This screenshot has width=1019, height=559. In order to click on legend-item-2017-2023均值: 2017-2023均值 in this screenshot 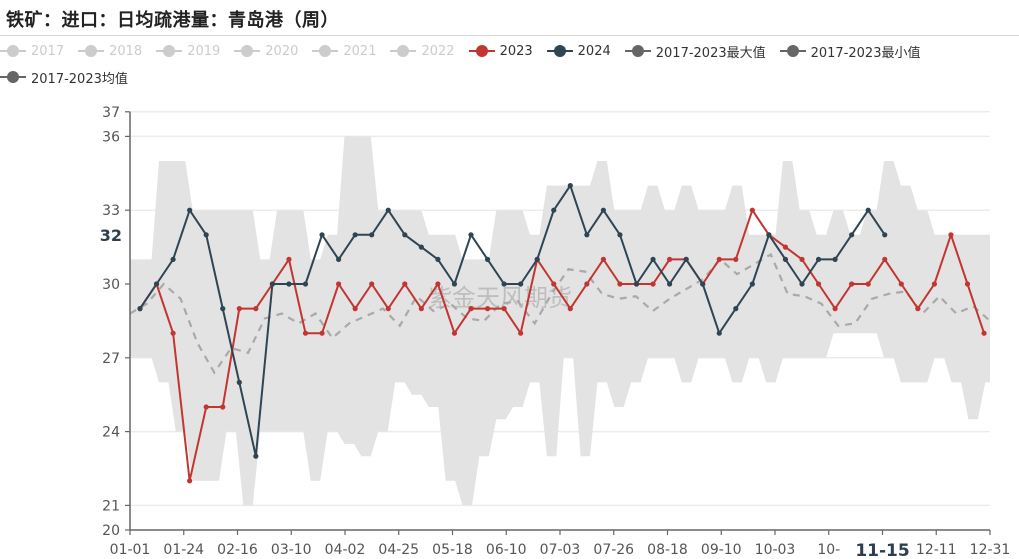, I will do `click(64, 77)`.